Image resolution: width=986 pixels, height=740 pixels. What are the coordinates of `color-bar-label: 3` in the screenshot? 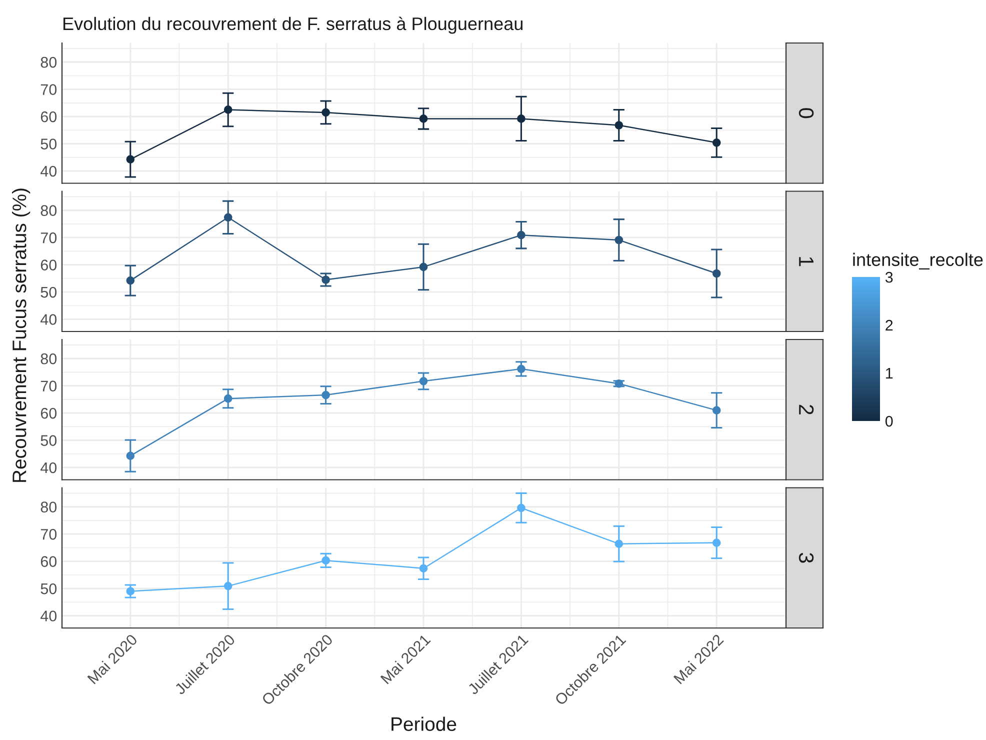 It's located at (889, 277).